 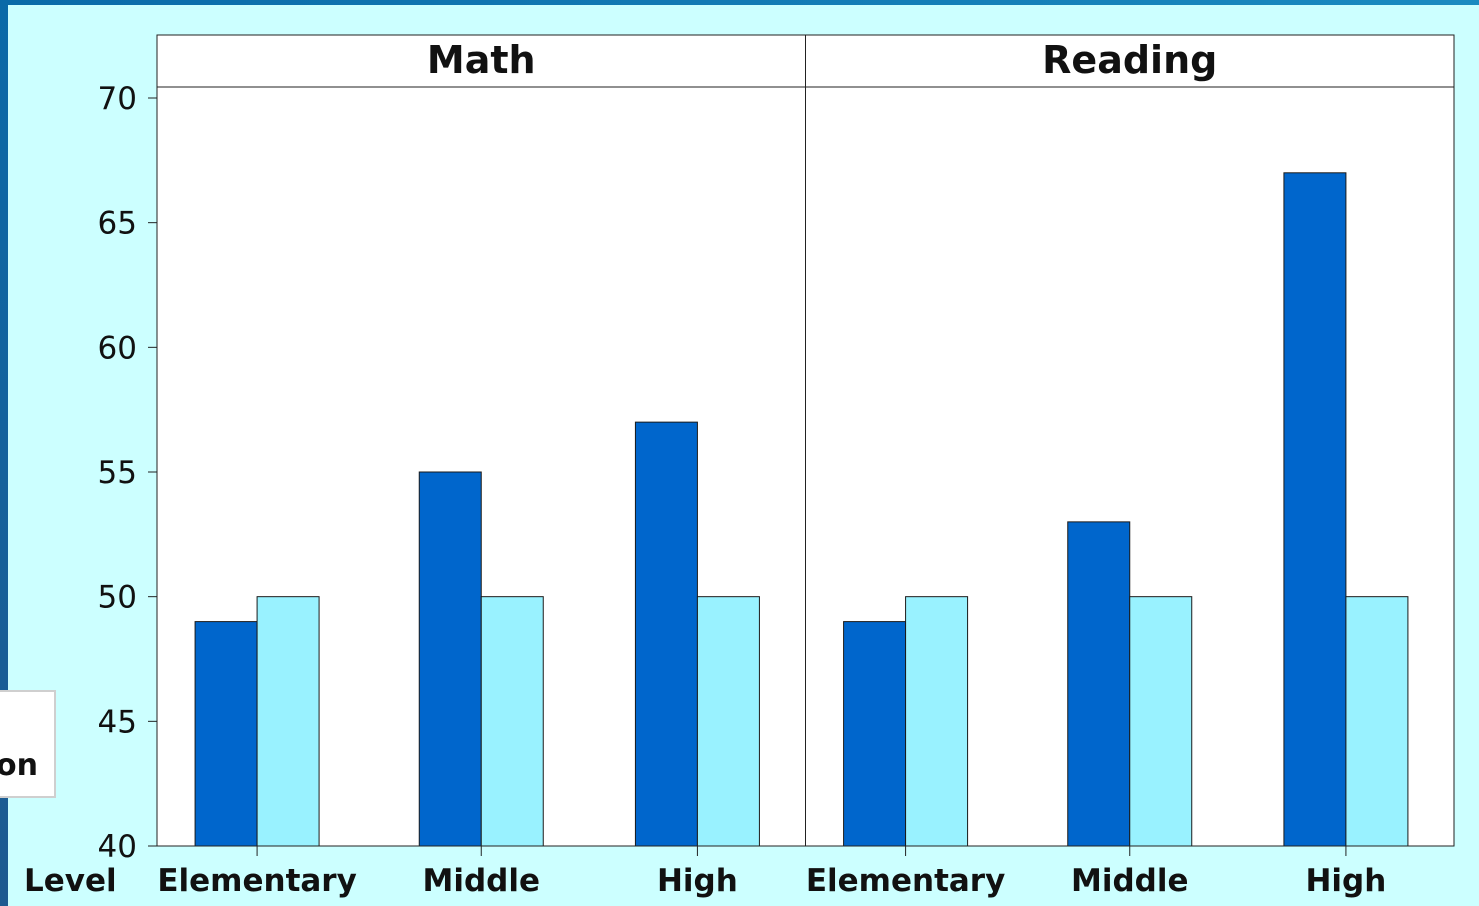 What do you see at coordinates (28, 744) in the screenshot?
I see `legend-box: on` at bounding box center [28, 744].